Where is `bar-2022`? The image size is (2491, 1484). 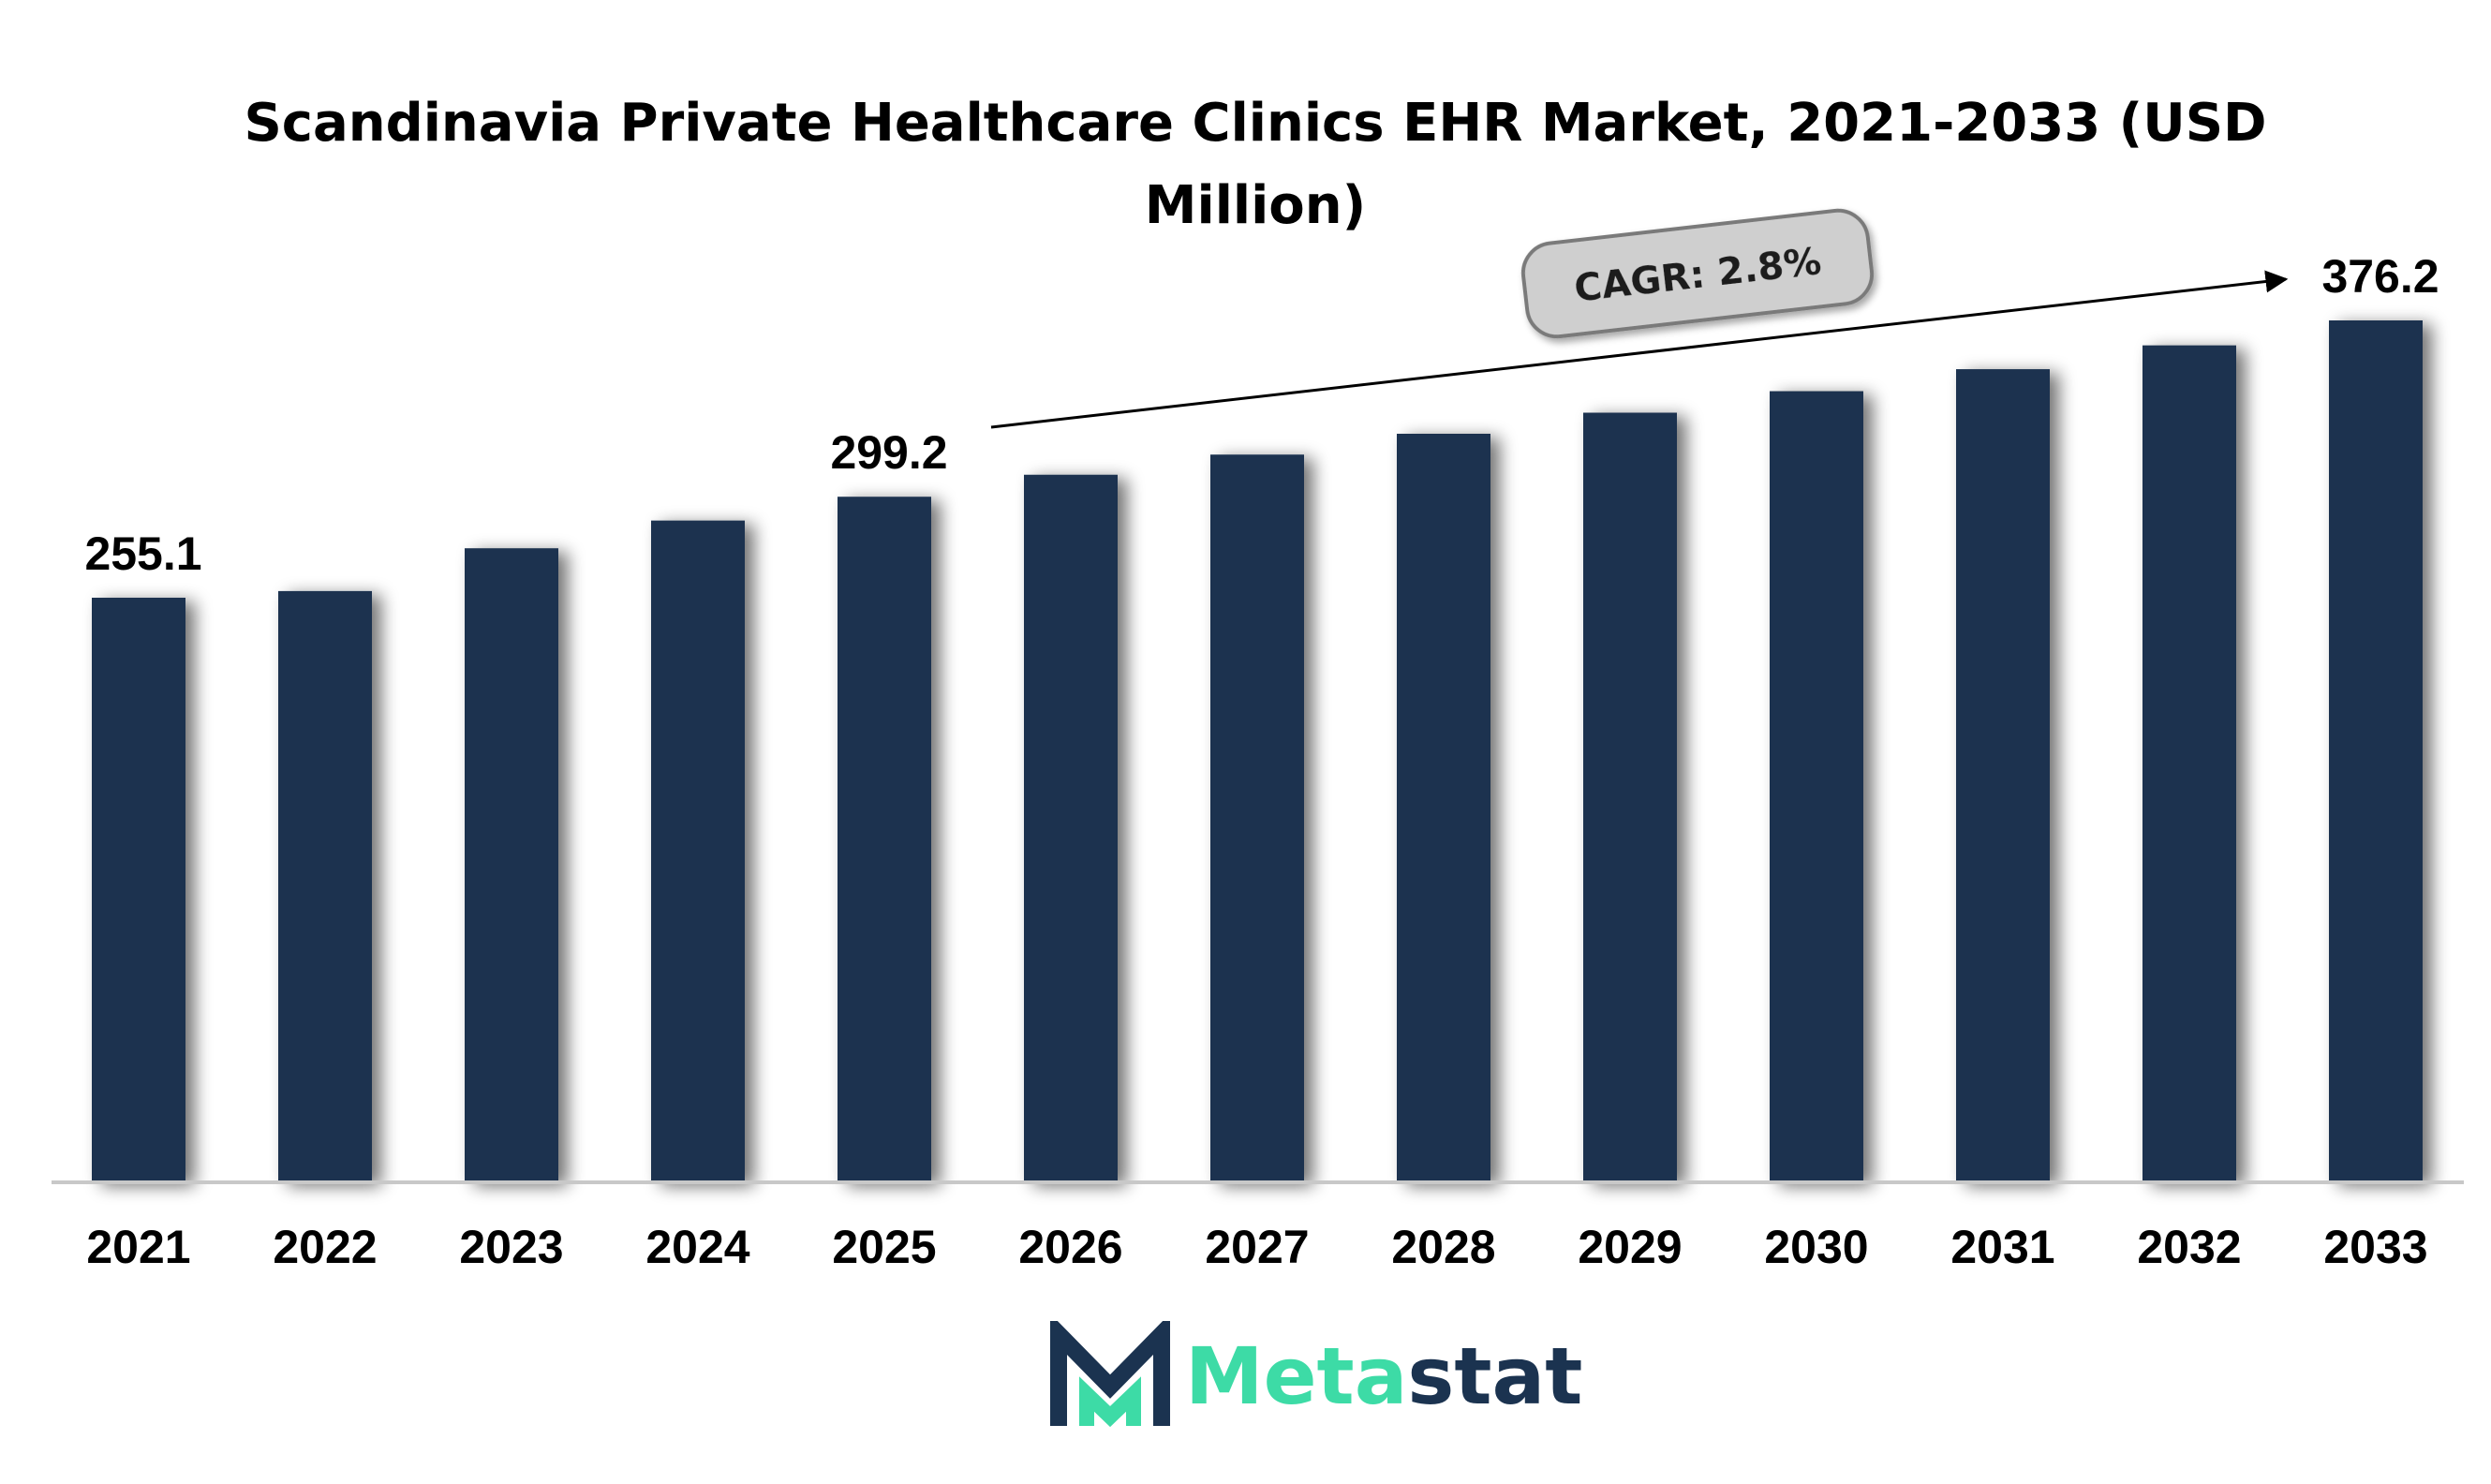 bar-2022 is located at coordinates (325, 886).